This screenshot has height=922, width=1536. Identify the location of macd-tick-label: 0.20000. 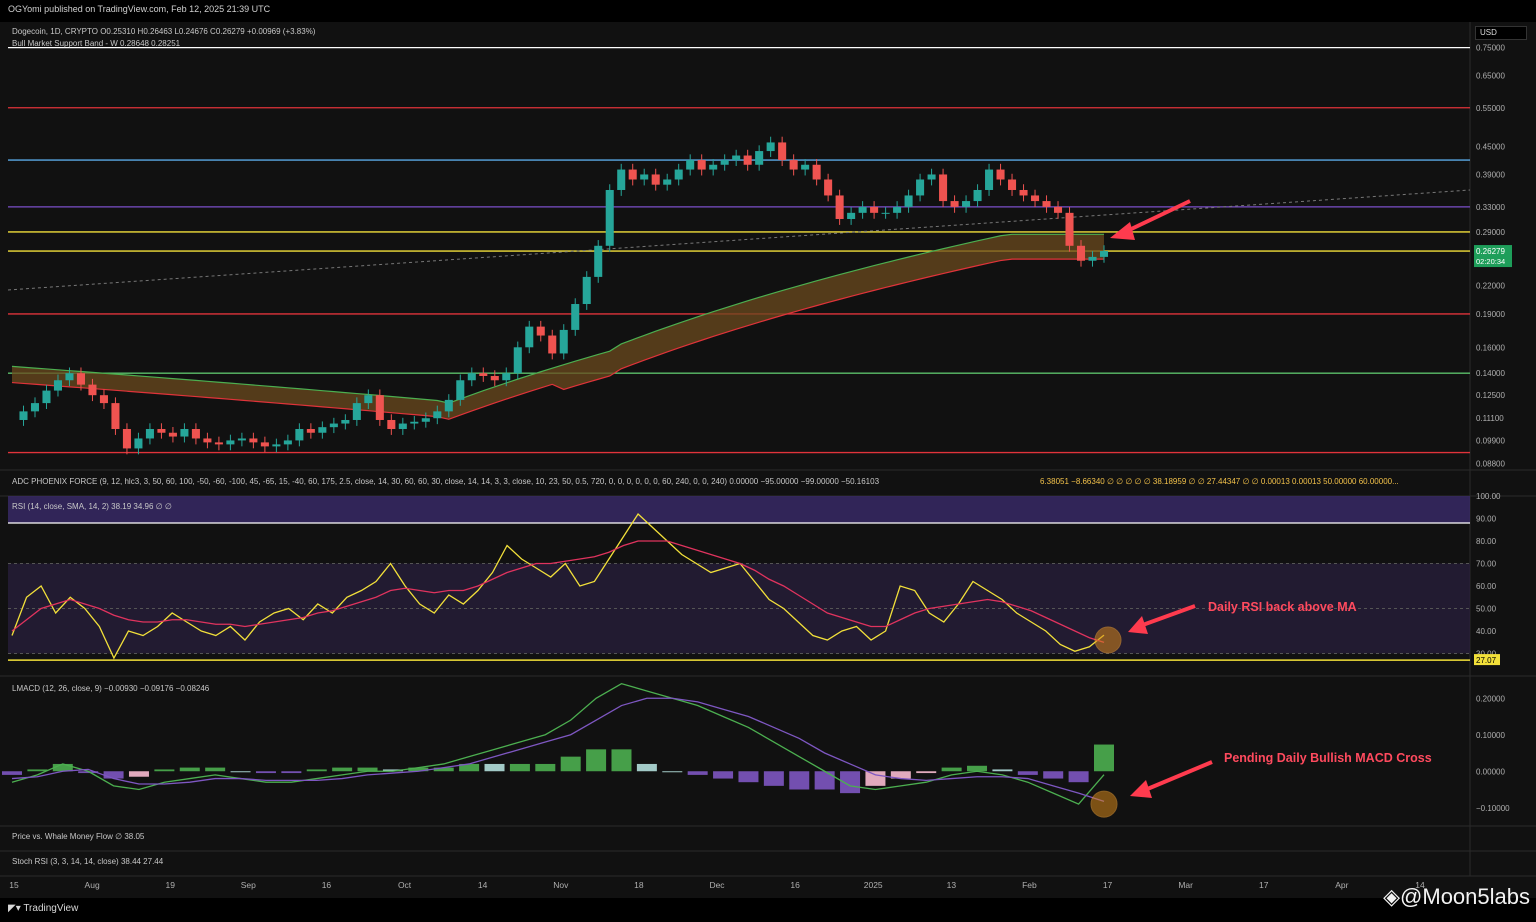
(1490, 698).